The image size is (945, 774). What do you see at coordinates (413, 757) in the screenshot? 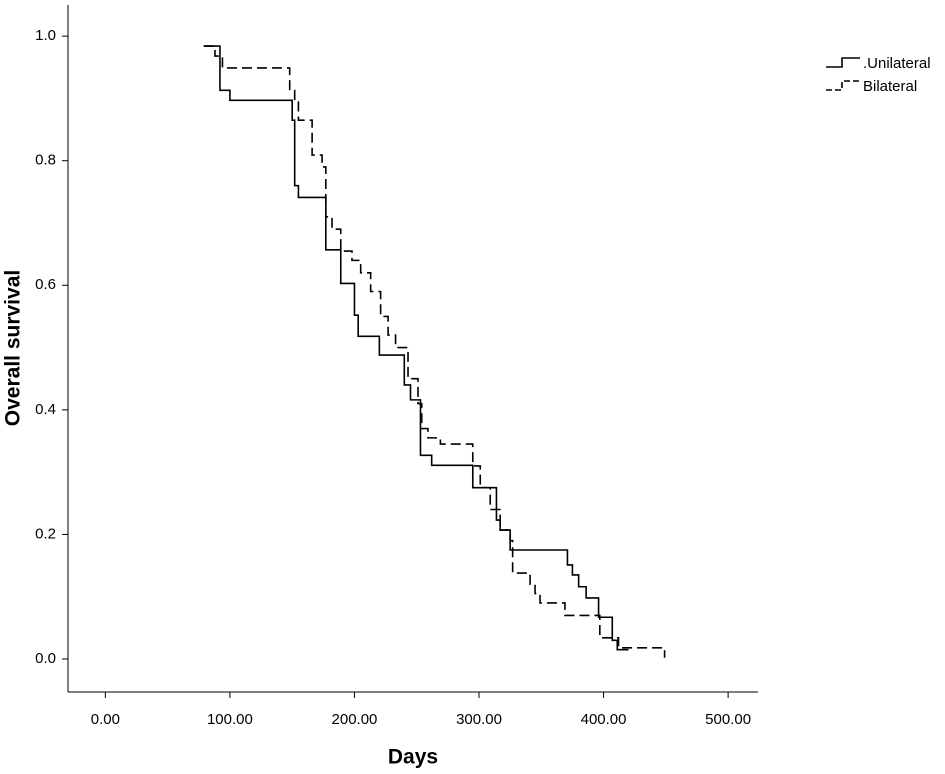
I see `x-axis-title: Days` at bounding box center [413, 757].